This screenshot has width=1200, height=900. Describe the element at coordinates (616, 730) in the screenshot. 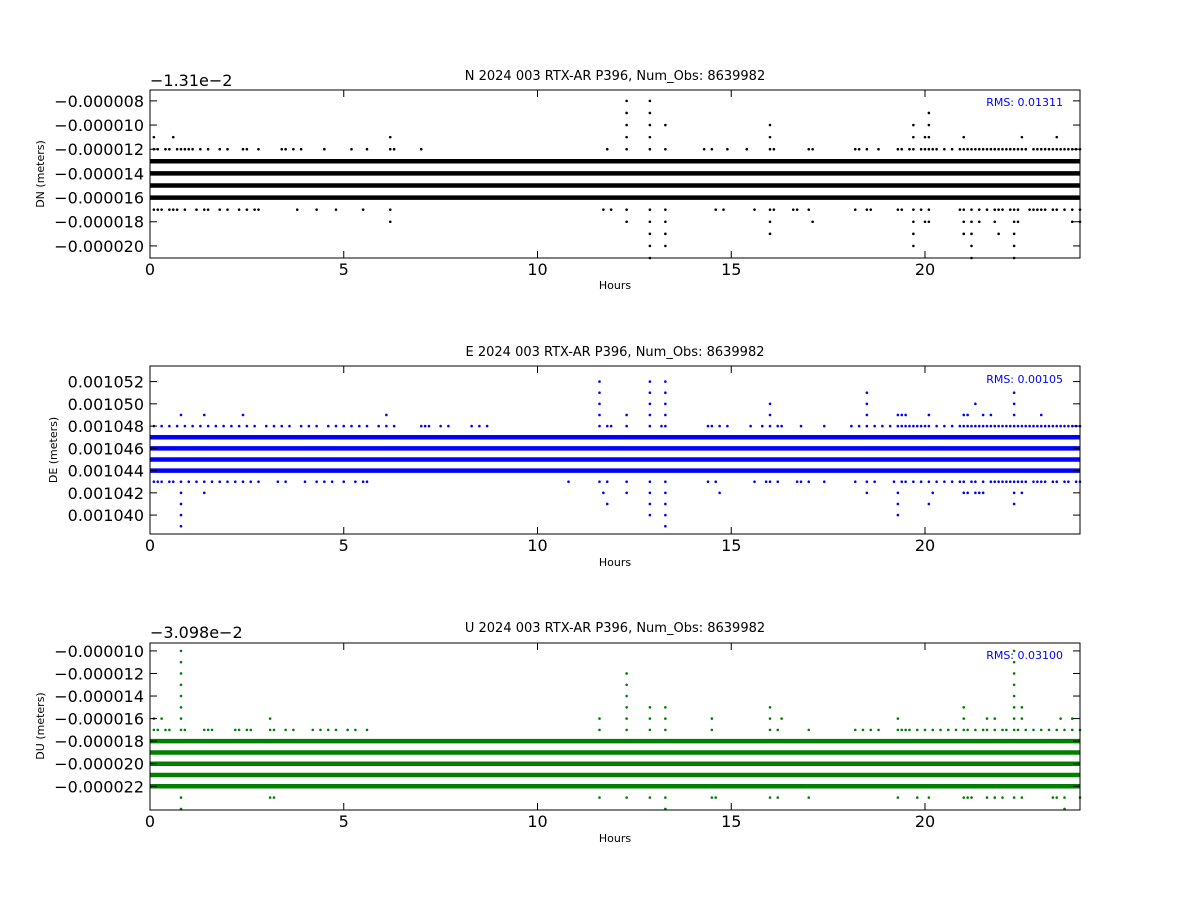

I see `data-marks` at that location.